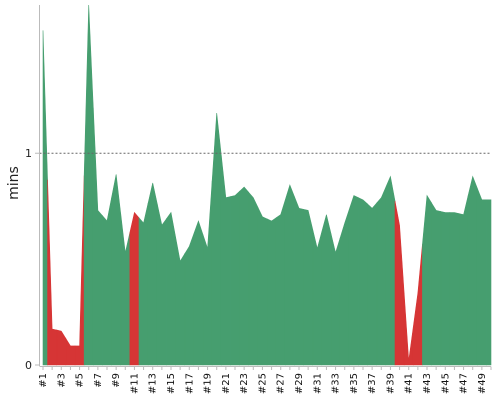  What do you see at coordinates (427, 383) in the screenshot?
I see `x-tick-label: #43` at bounding box center [427, 383].